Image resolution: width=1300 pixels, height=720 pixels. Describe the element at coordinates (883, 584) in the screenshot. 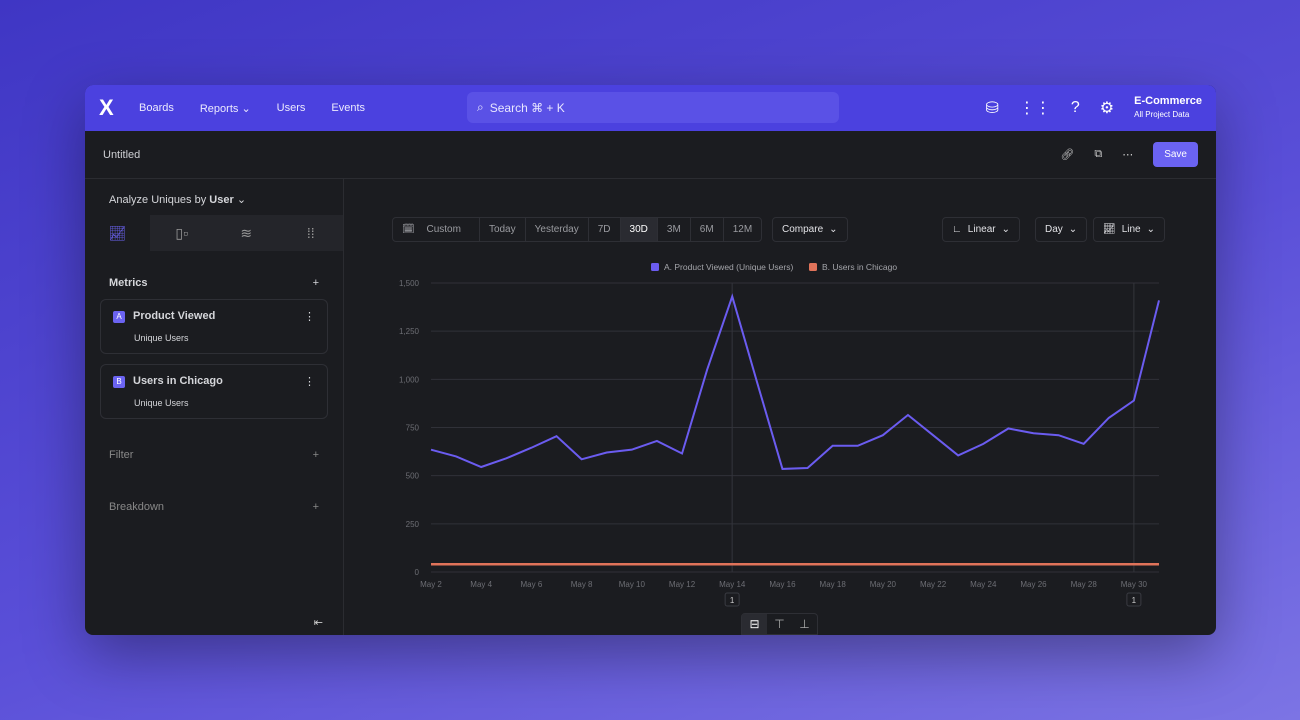

I see `x-tick-label: May 20` at that location.